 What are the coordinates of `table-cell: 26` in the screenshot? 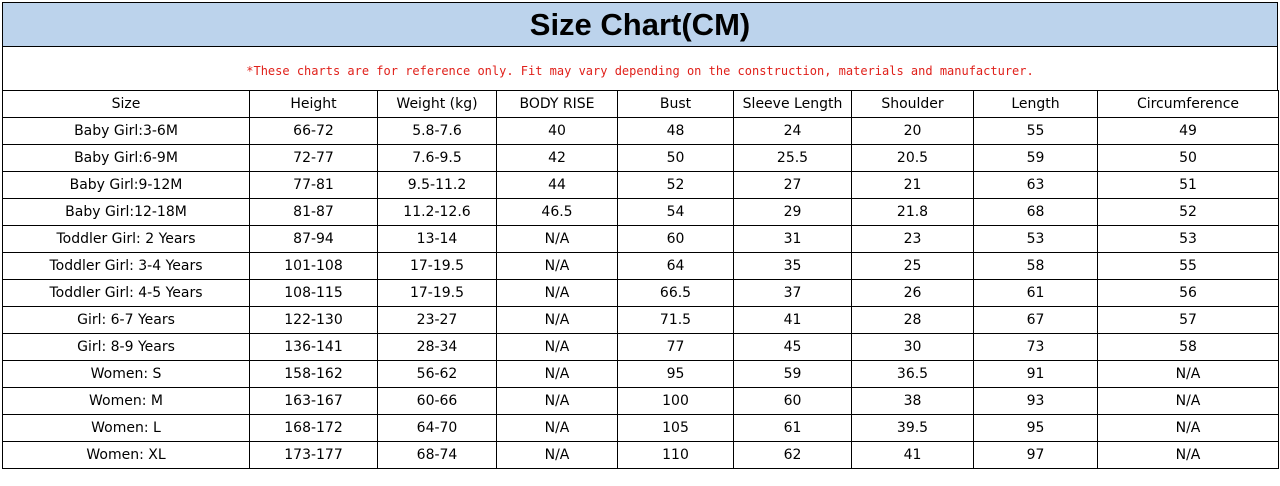 It's located at (912, 293).